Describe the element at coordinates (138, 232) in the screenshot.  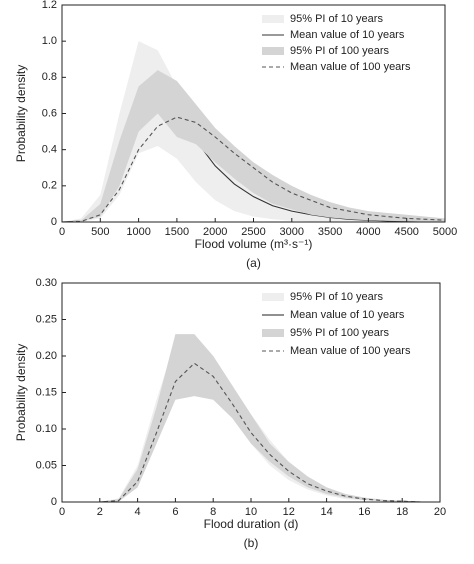
I see `x-tick-label: 1000` at that location.